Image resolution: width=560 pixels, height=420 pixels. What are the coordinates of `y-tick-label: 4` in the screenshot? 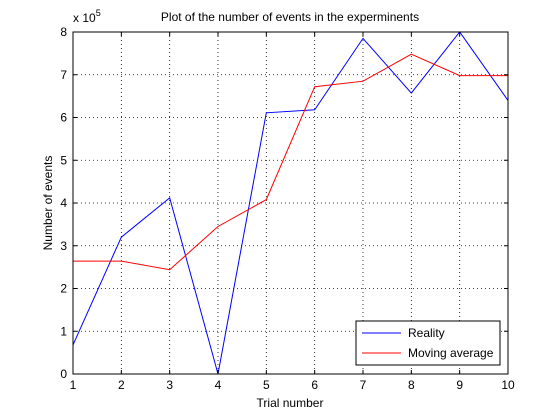 It's located at (63, 203).